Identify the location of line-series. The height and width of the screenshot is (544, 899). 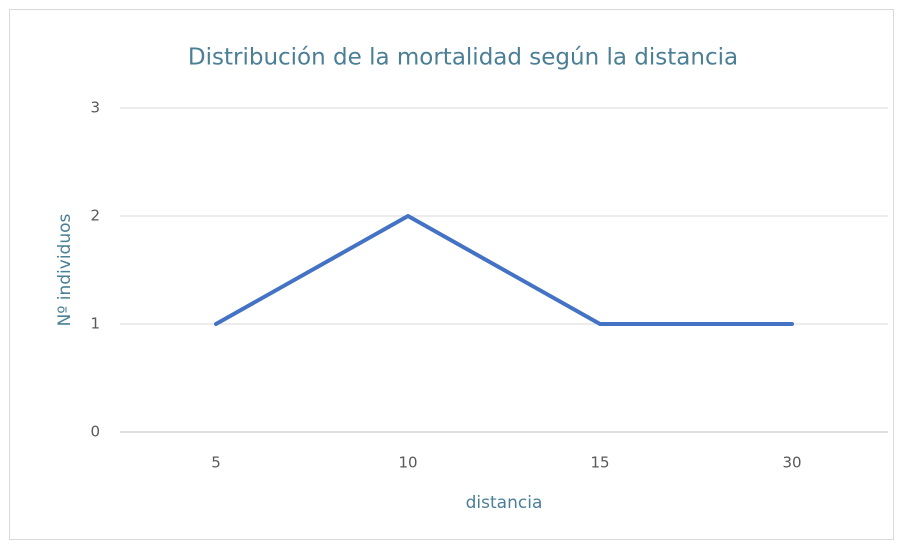
(504, 270).